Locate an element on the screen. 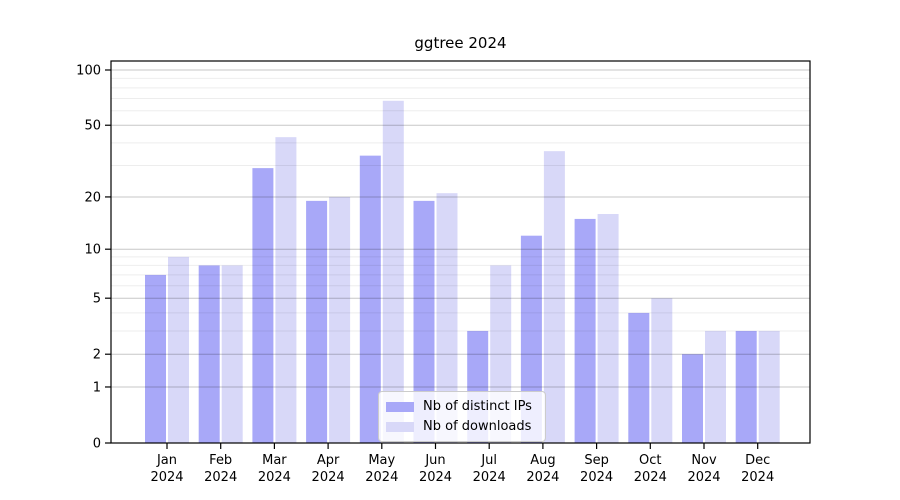 This screenshot has width=900, height=500. x-tick-label: Oct 2024 is located at coordinates (650, 469).